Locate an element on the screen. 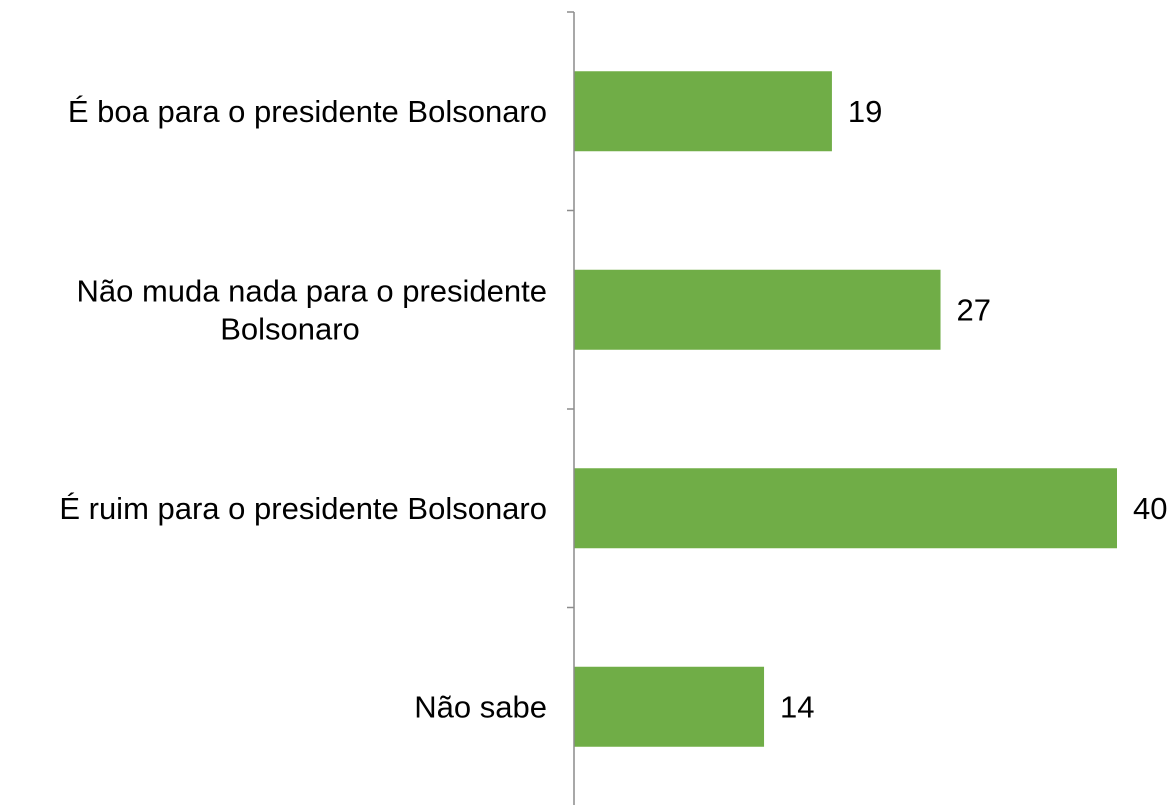 The height and width of the screenshot is (805, 1176). category-label: É boa para o presidente Bolsonaro is located at coordinates (307, 111).